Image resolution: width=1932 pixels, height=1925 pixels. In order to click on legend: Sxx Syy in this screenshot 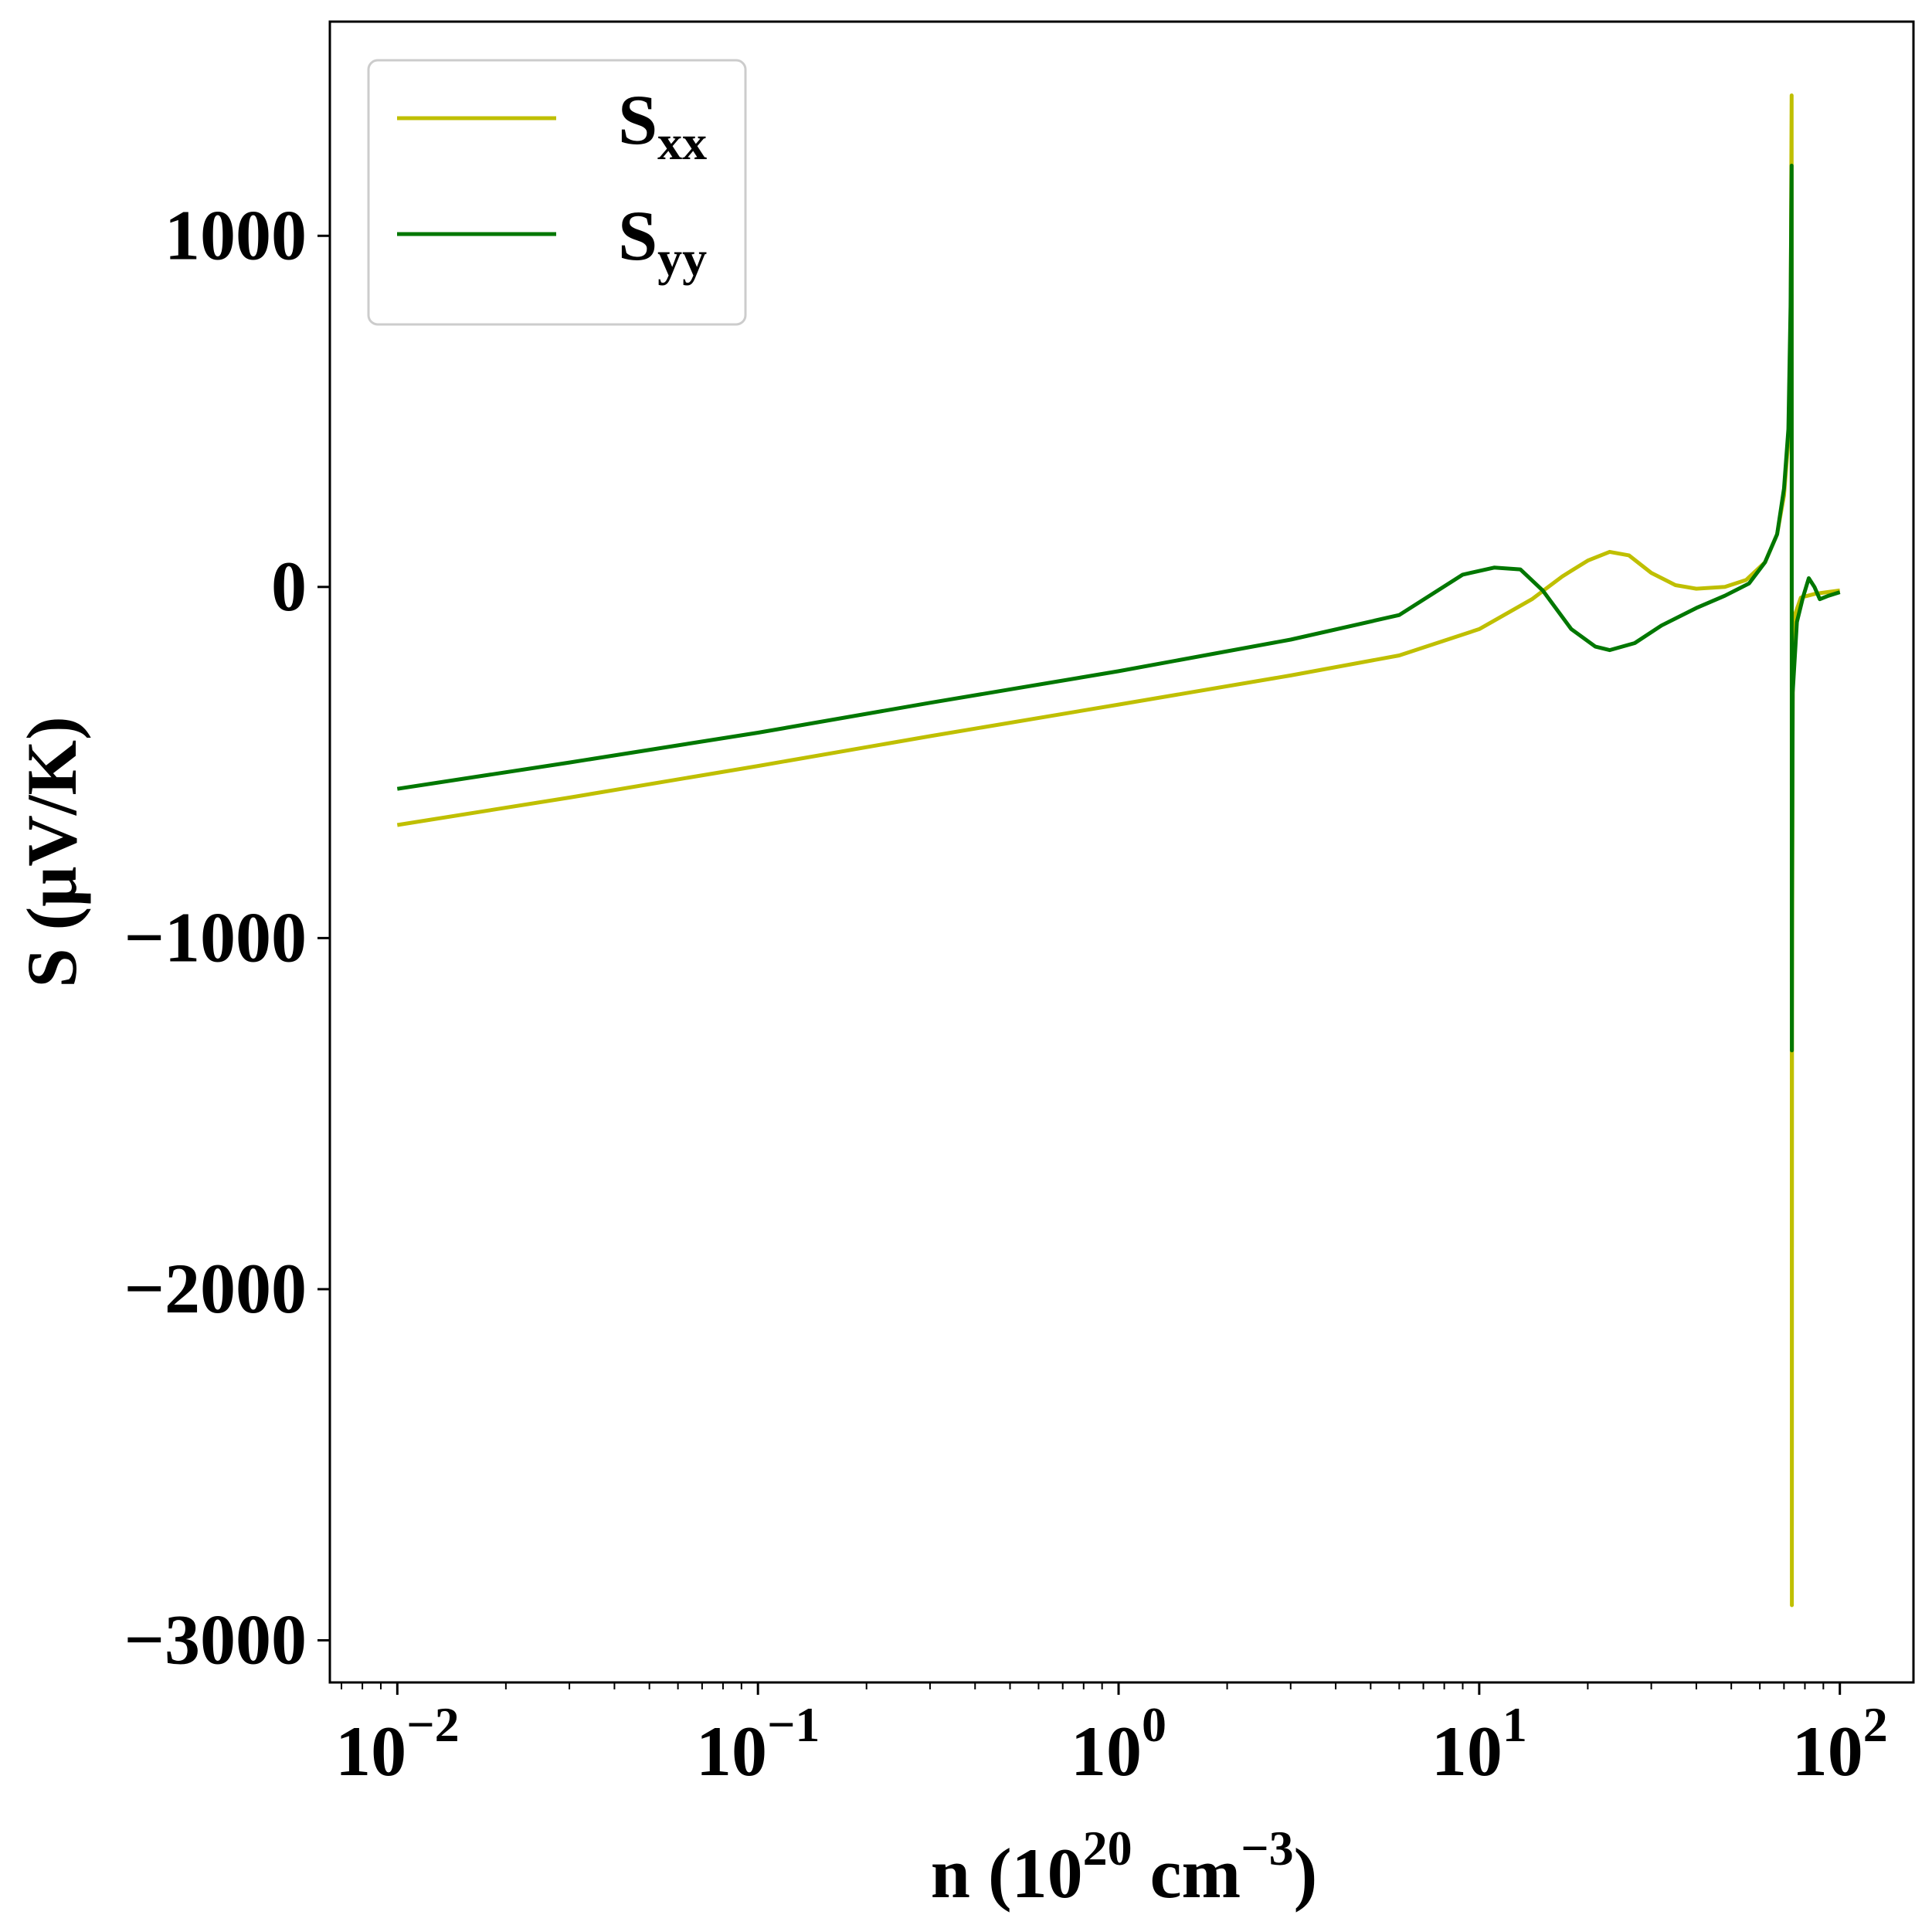, I will do `click(557, 192)`.